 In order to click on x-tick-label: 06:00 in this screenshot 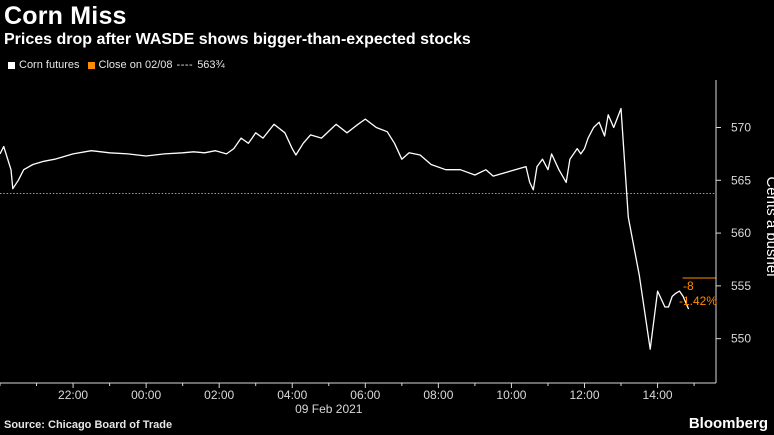, I will do `click(365, 395)`.